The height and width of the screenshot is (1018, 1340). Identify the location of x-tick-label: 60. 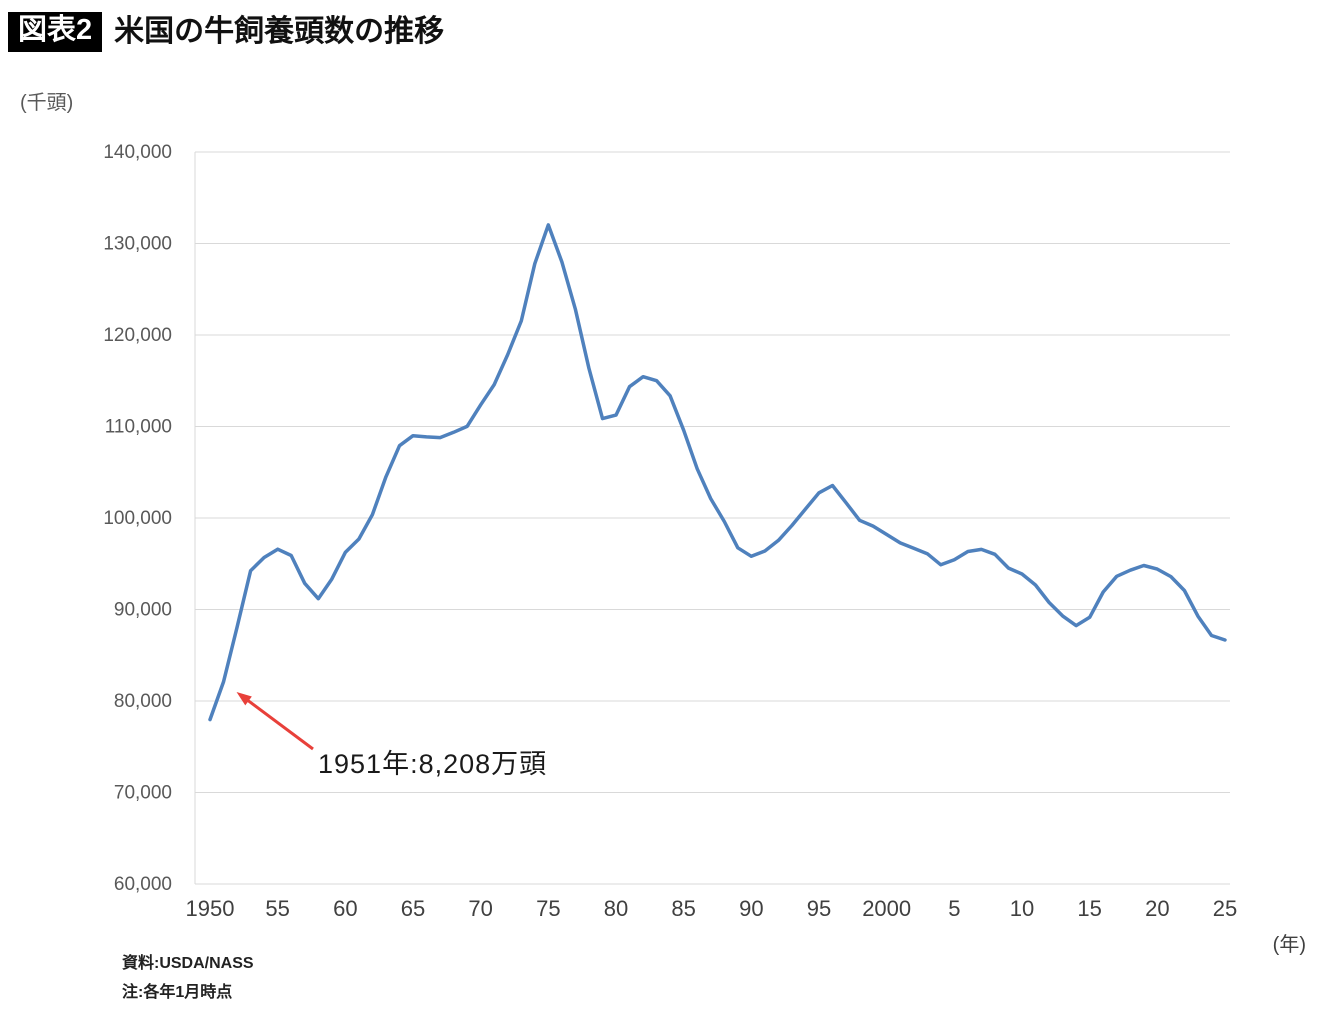
(345, 908).